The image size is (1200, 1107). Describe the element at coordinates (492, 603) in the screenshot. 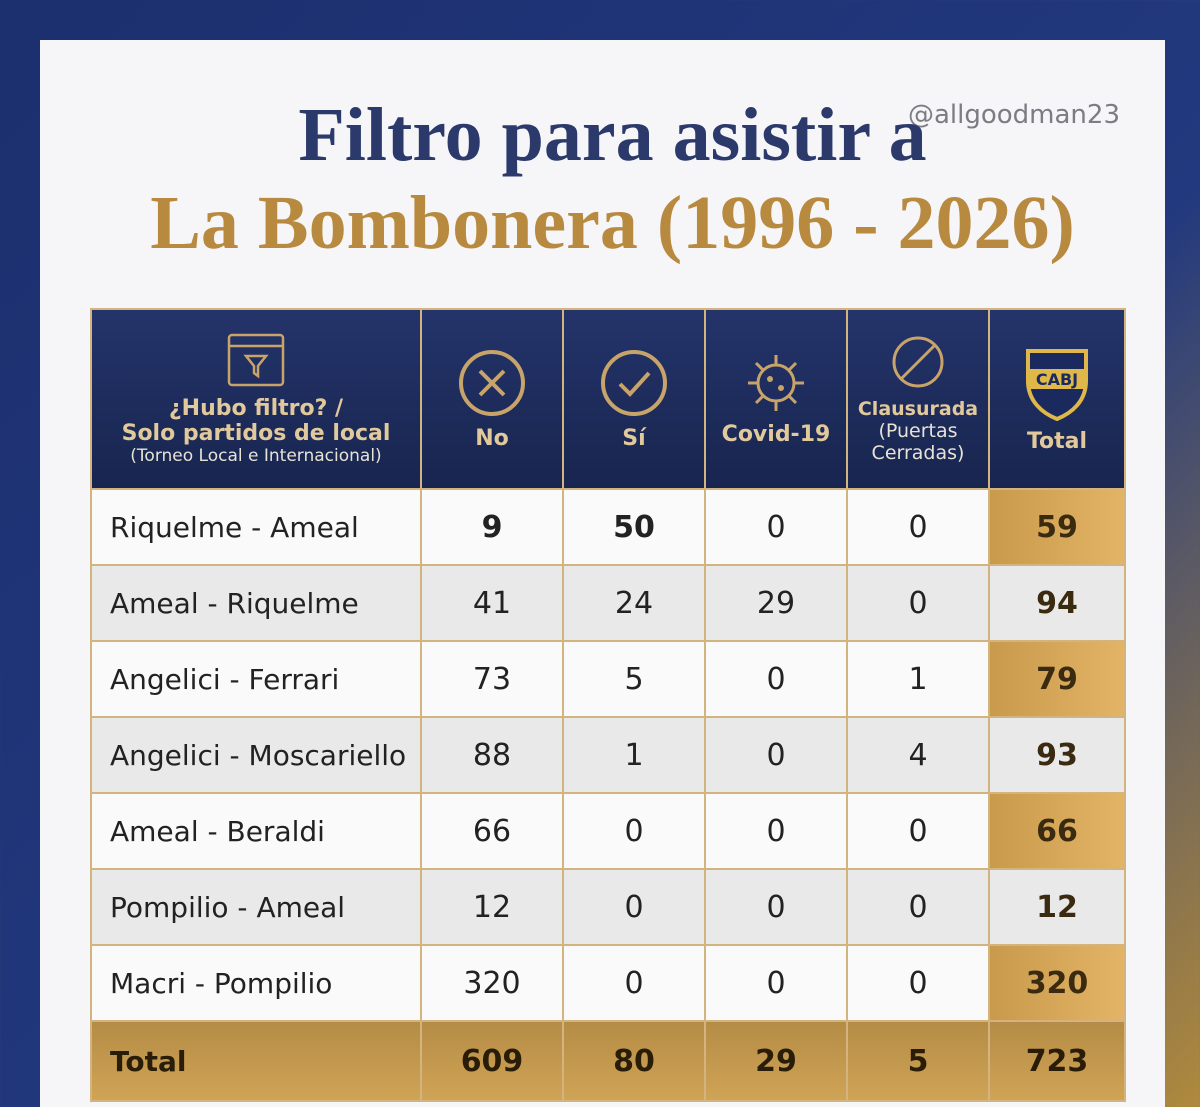

I see `cell: 41` at that location.